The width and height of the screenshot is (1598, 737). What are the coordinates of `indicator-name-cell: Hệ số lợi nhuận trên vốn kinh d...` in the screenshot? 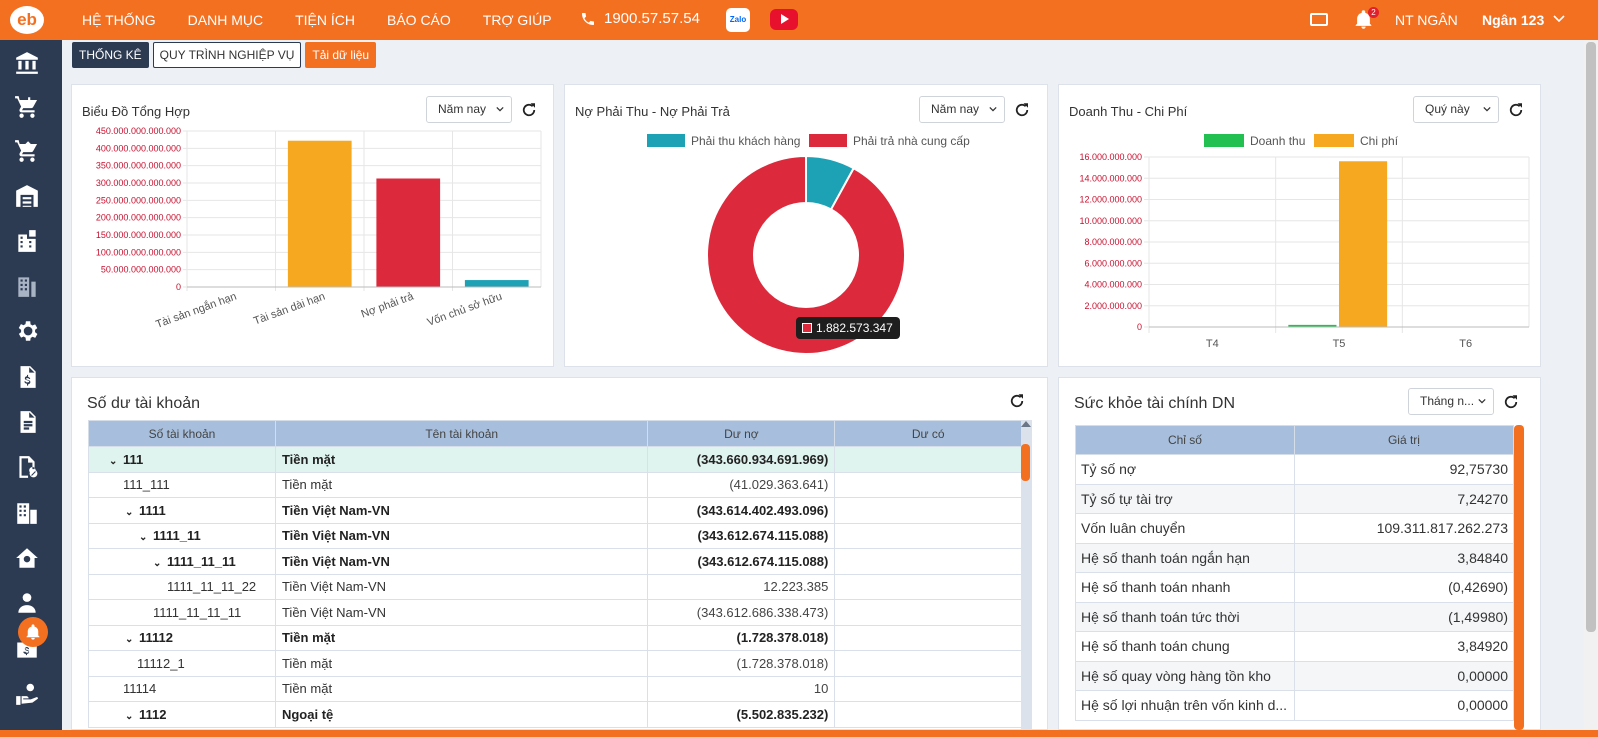 It's located at (1185, 705).